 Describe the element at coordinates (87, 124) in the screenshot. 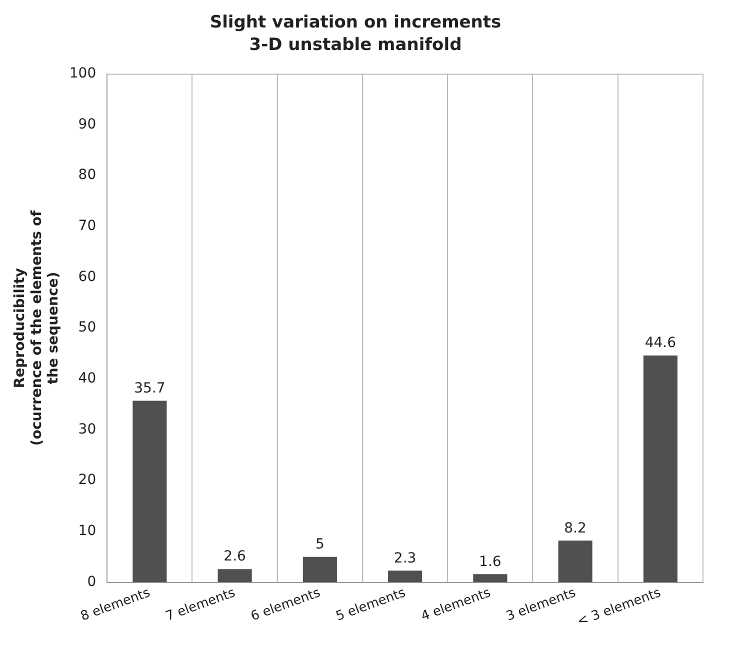

I see `y-tick-label: 90` at that location.